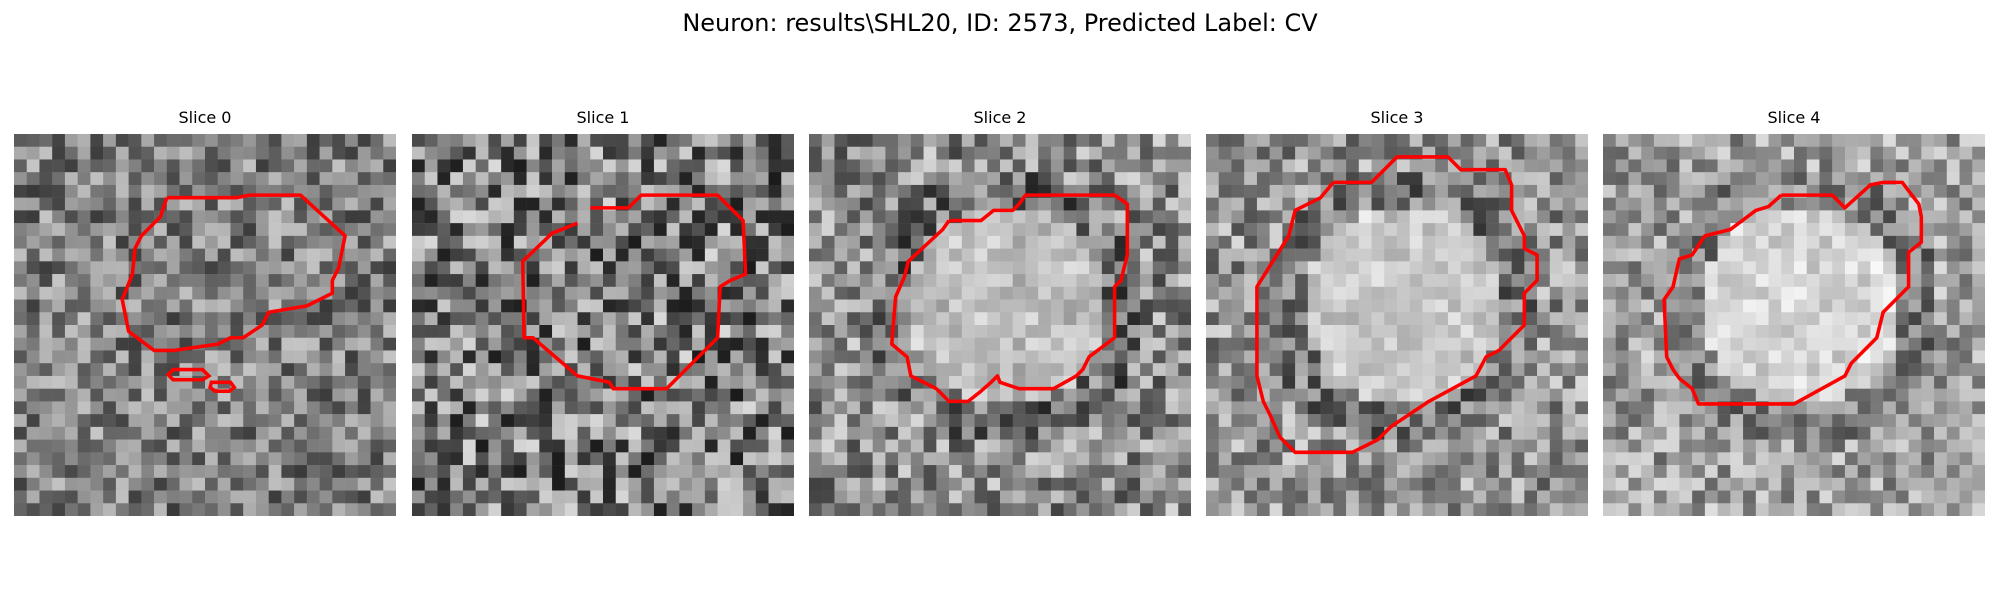  I want to click on slice-panel-1: Slice 1, so click(603, 314).